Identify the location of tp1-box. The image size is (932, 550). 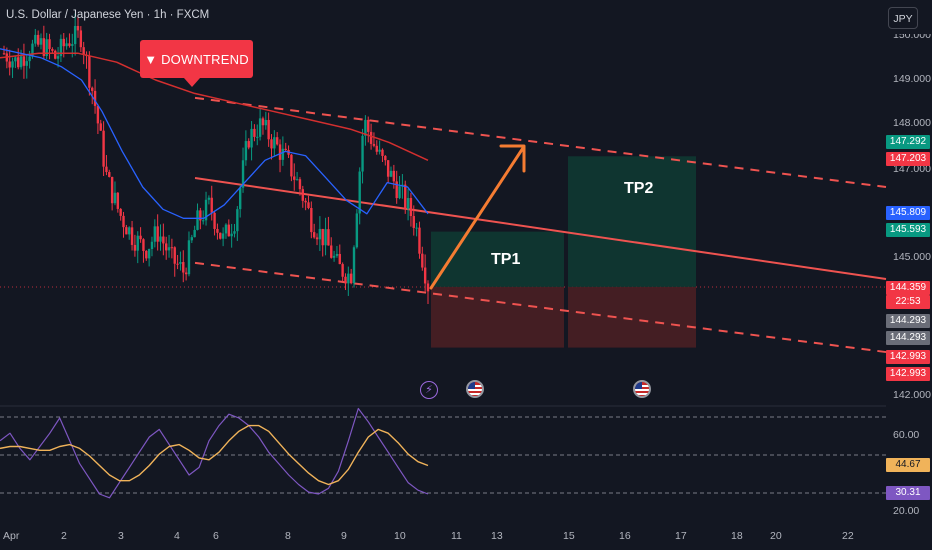
(497, 259).